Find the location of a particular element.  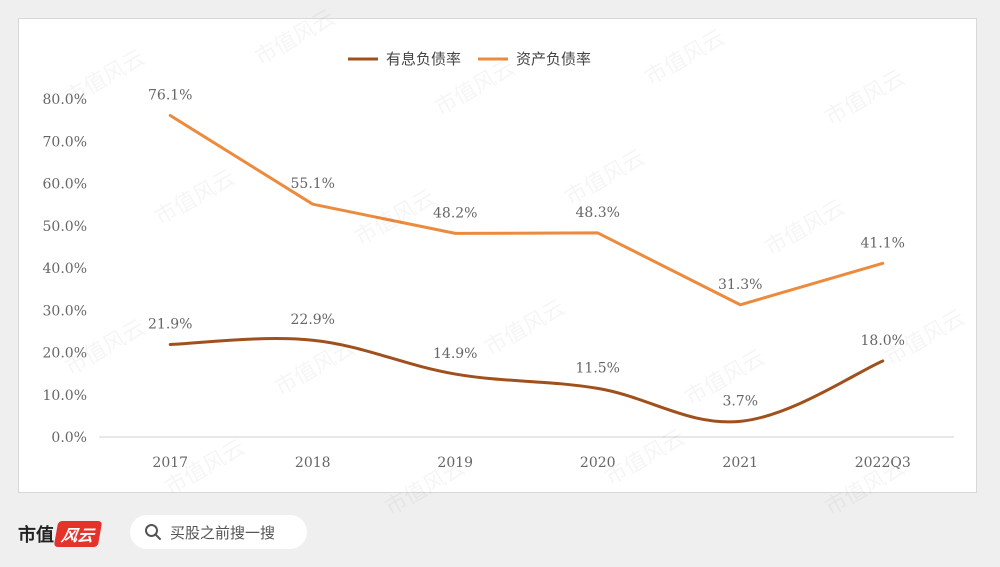

brand-logo: 市值 风云 is located at coordinates (60, 534).